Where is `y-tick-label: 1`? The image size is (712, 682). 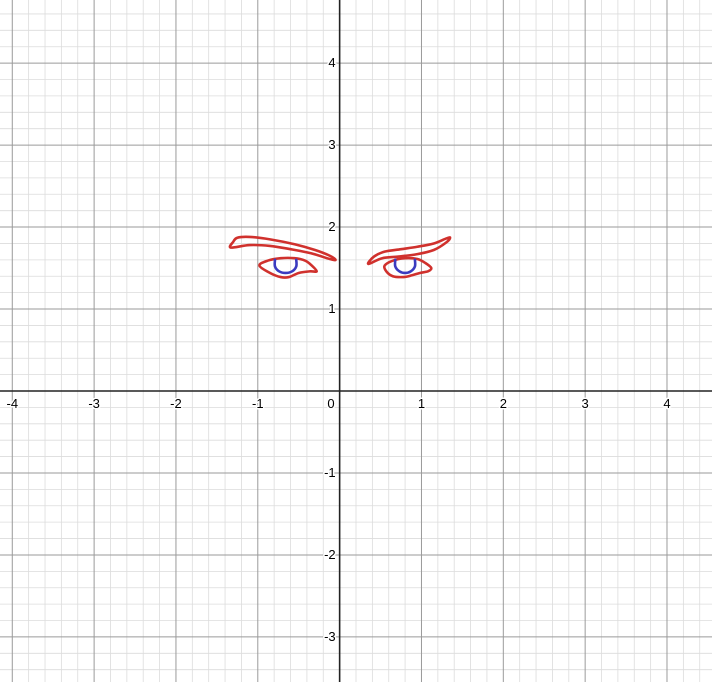 y-tick-label: 1 is located at coordinates (331, 308).